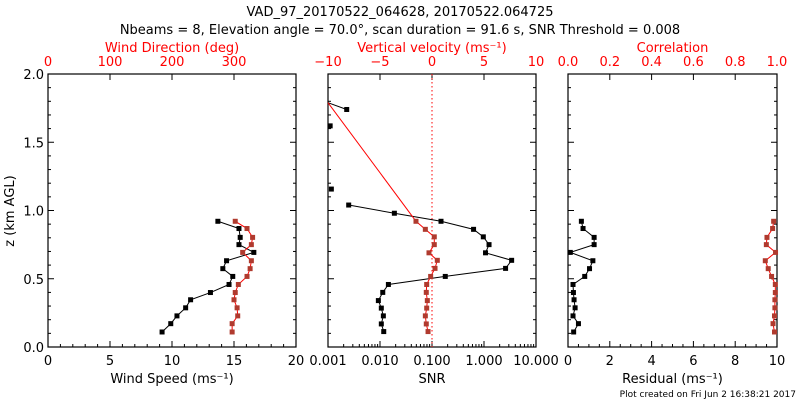 This screenshot has height=400, width=800. Describe the element at coordinates (33, 348) in the screenshot. I see `y-tick-label: 0.0` at that location.